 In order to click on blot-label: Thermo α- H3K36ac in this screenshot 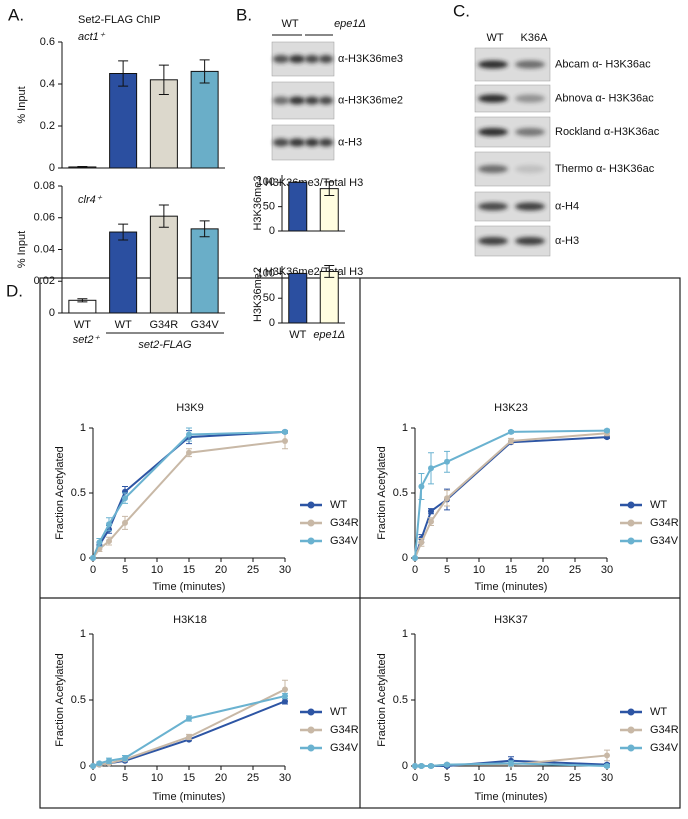, I will do `click(605, 169)`.